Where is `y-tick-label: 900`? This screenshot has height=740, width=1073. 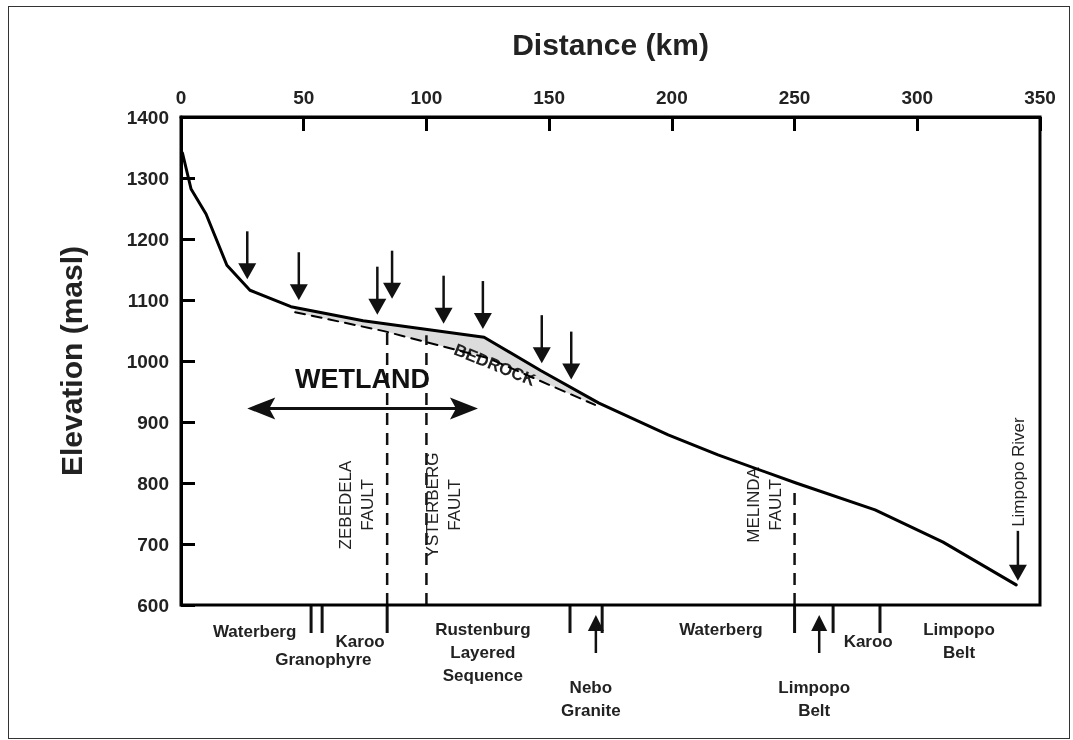
y-tick-label: 900 is located at coordinates (153, 422).